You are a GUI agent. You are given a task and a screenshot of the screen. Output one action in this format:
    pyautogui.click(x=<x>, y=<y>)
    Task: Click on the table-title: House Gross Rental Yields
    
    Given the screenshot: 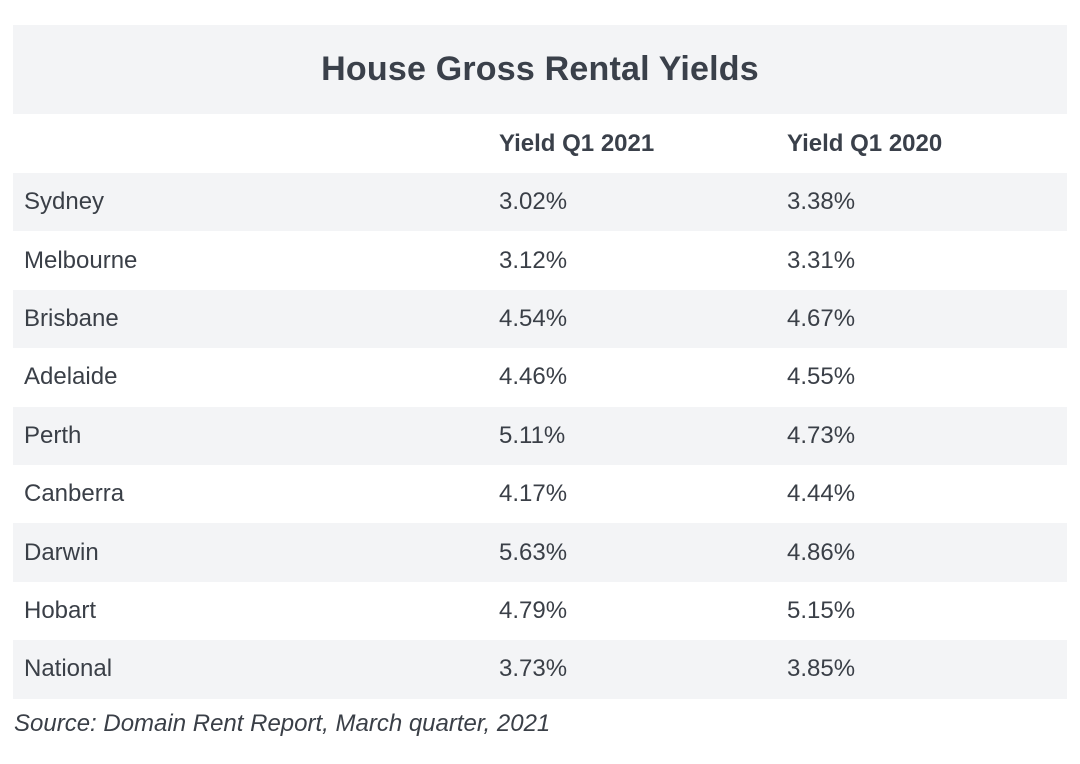 What is the action you would take?
    pyautogui.click(x=540, y=69)
    